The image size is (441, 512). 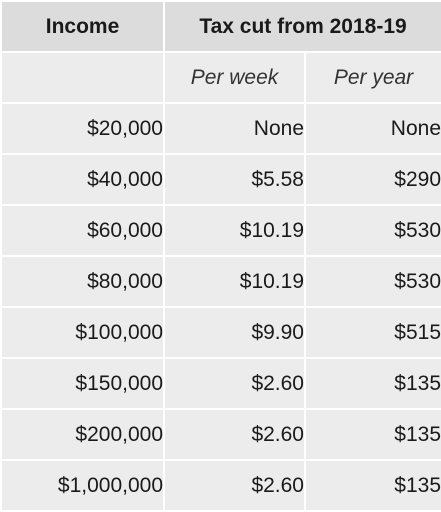 What do you see at coordinates (234, 332) in the screenshot?
I see `per-week-cell: $9.90` at bounding box center [234, 332].